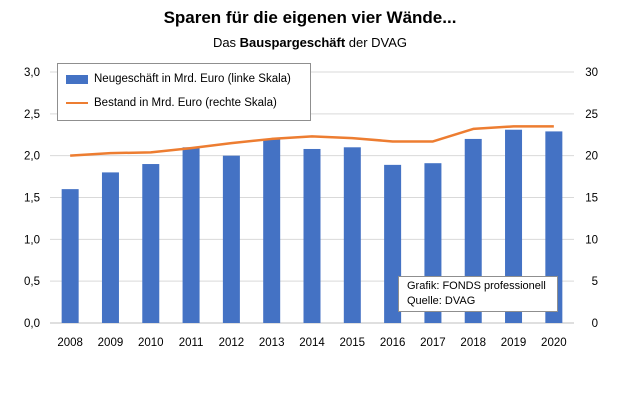 This screenshot has width=620, height=413. What do you see at coordinates (433, 343) in the screenshot?
I see `x-axis-tick-label: 2017` at bounding box center [433, 343].